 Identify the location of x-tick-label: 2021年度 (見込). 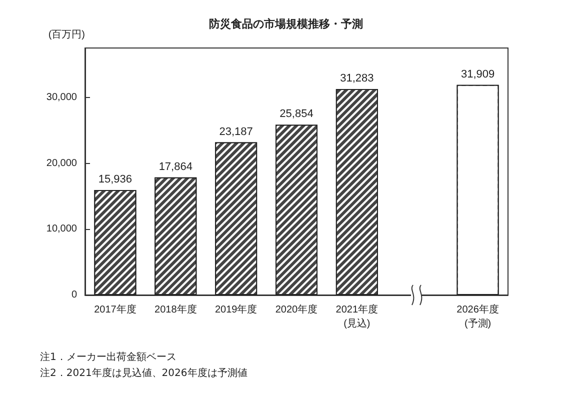
(357, 317).